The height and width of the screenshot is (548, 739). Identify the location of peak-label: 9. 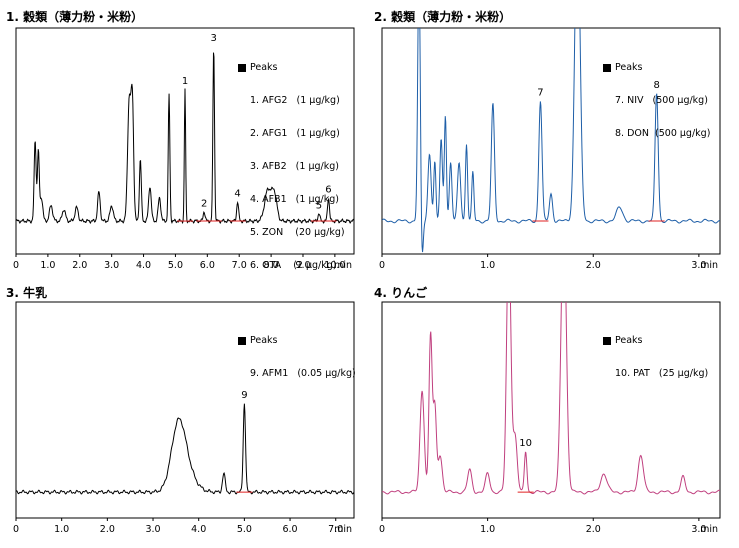
(244, 395).